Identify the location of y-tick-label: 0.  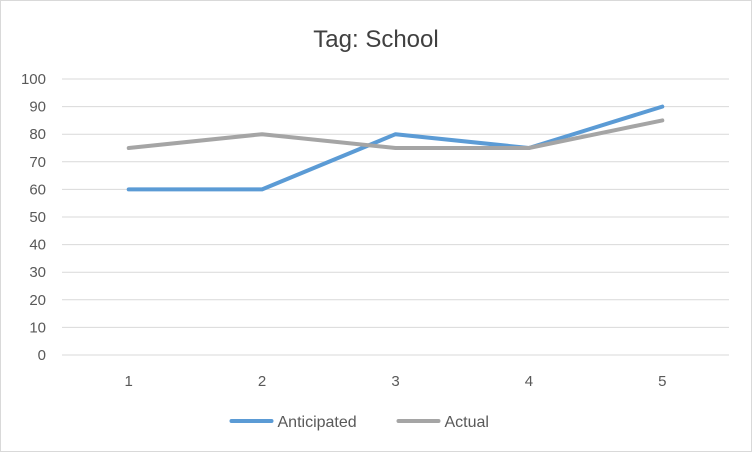
(42, 355).